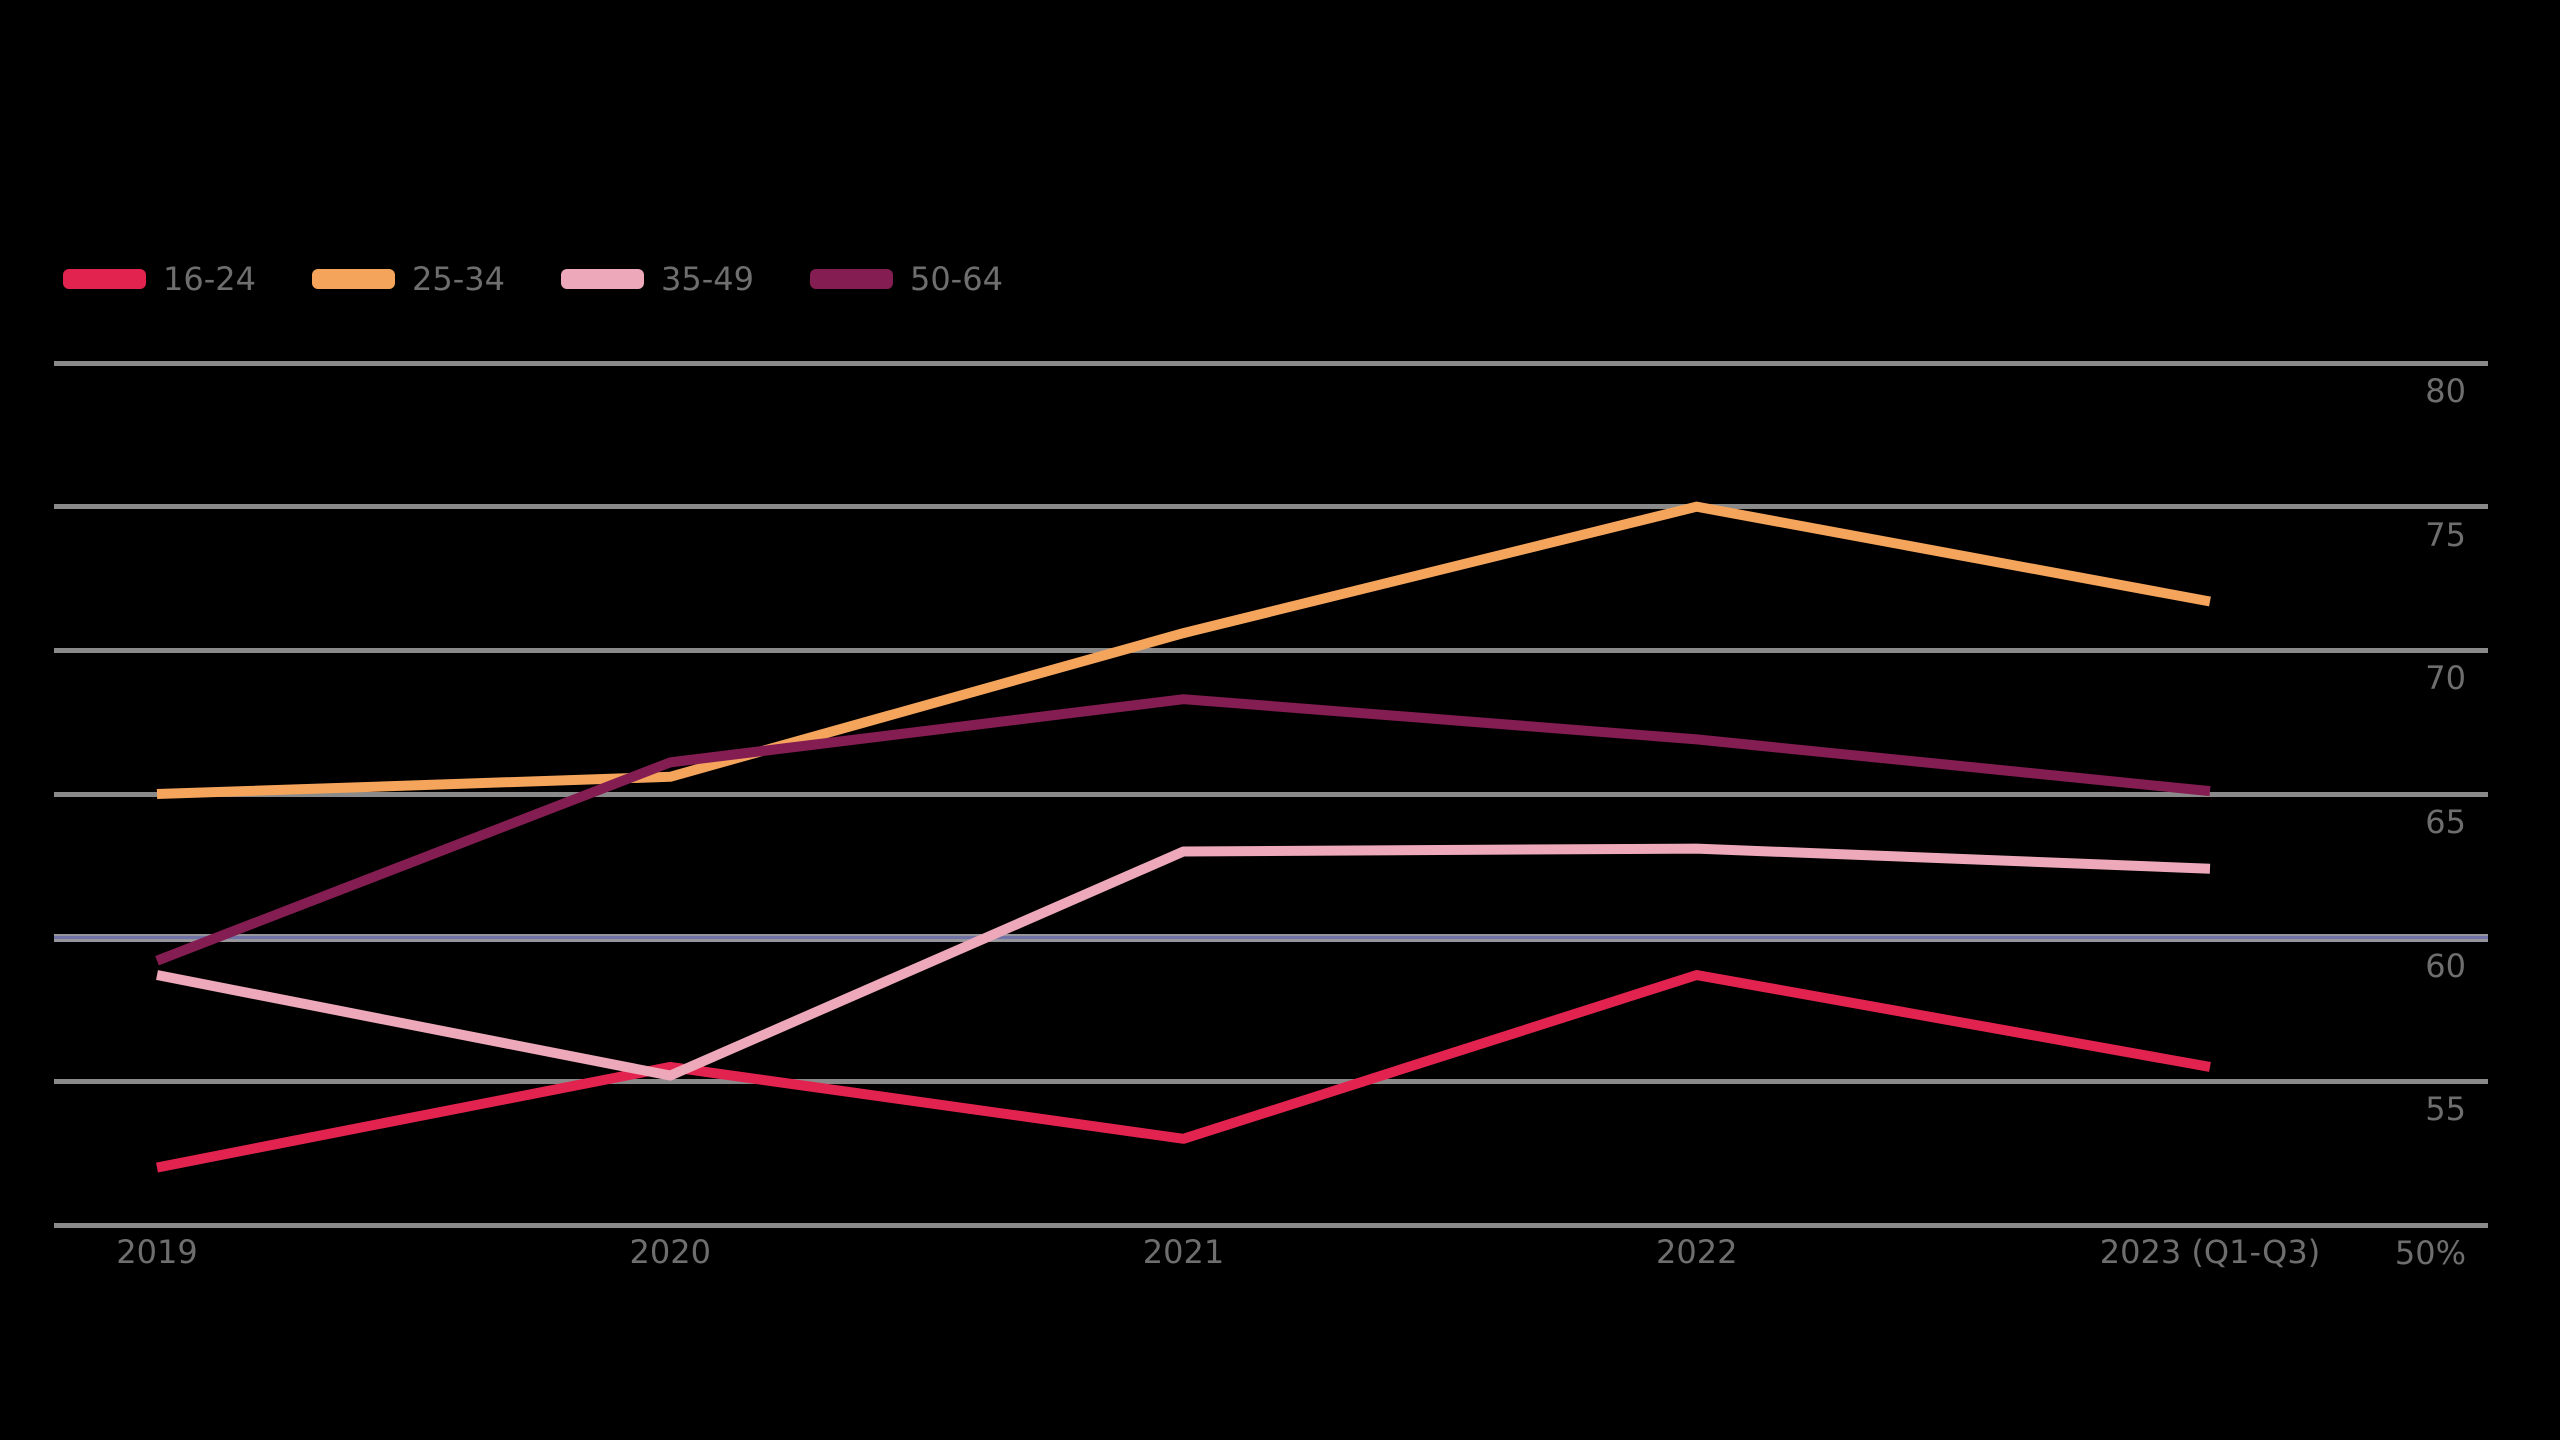 Image resolution: width=2560 pixels, height=1440 pixels. I want to click on x-axis-tick-label: 2020, so click(670, 1252).